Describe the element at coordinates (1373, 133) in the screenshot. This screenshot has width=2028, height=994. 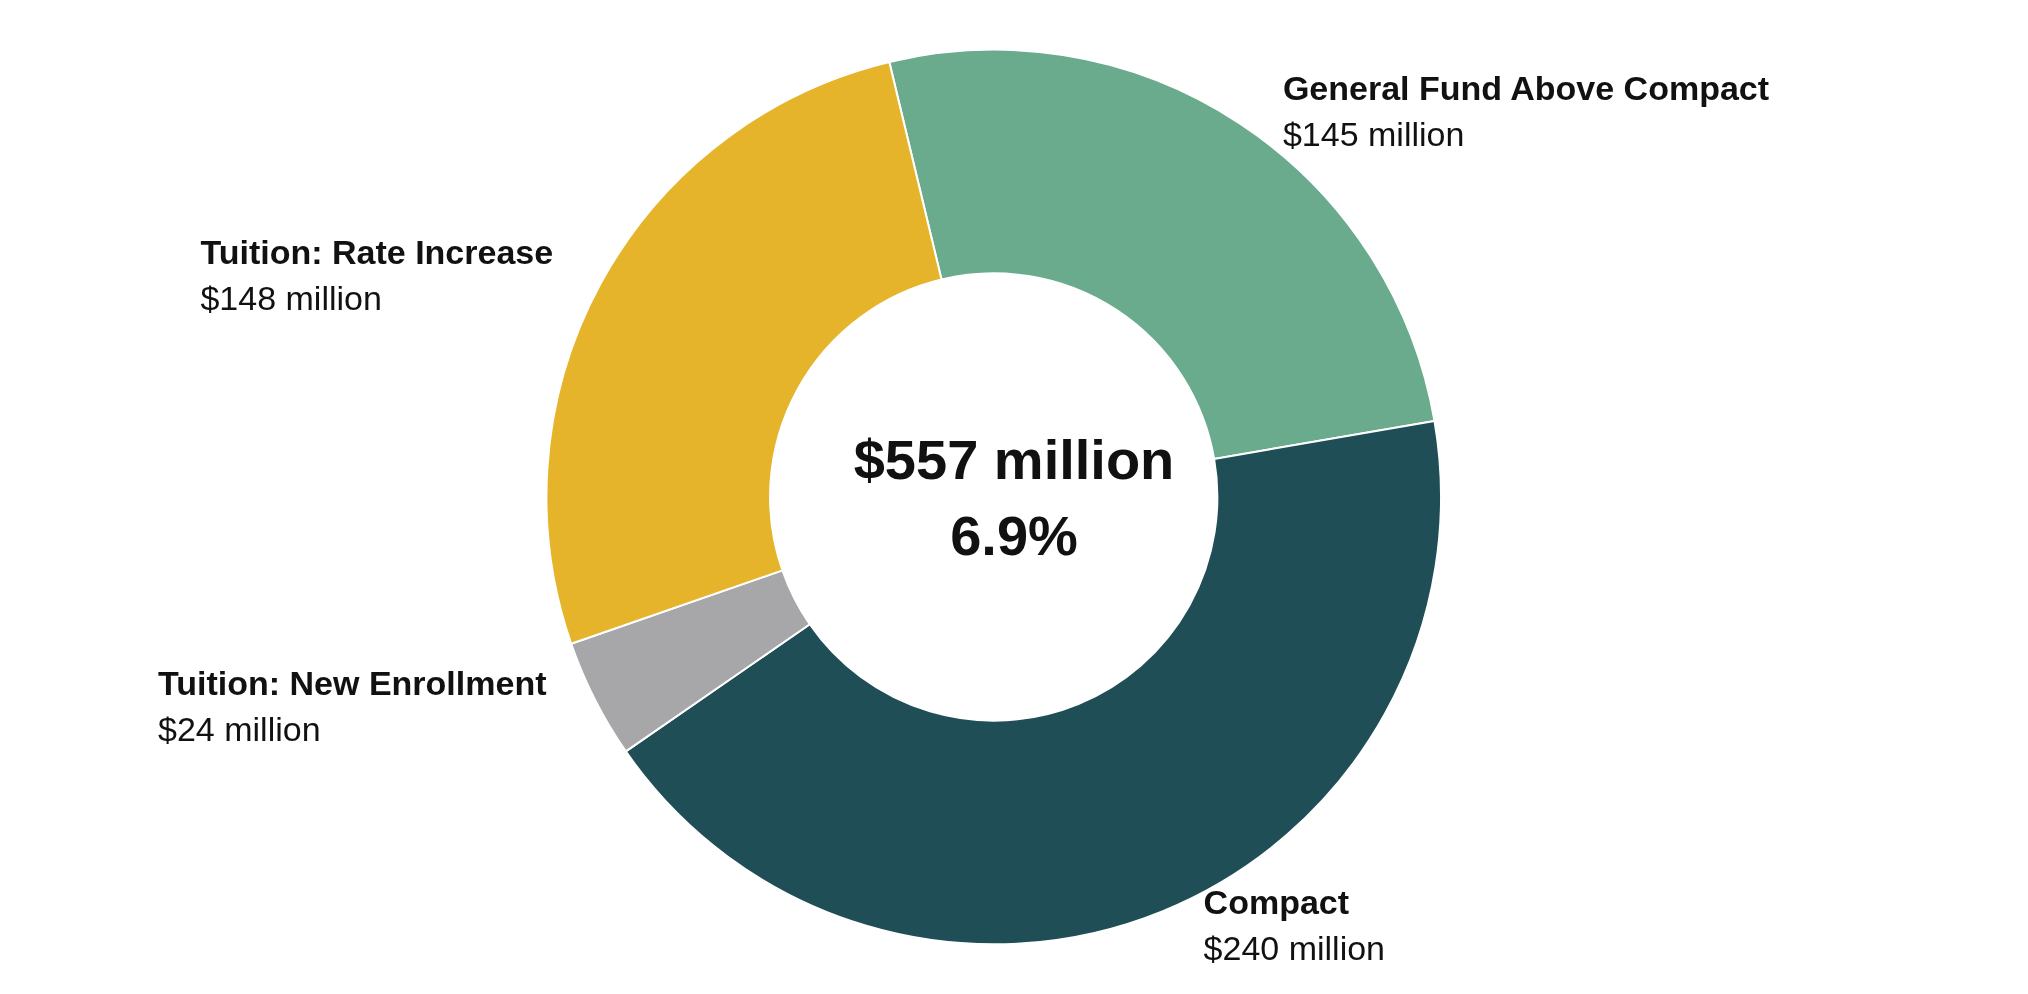
I see `data-label: $145 million` at that location.